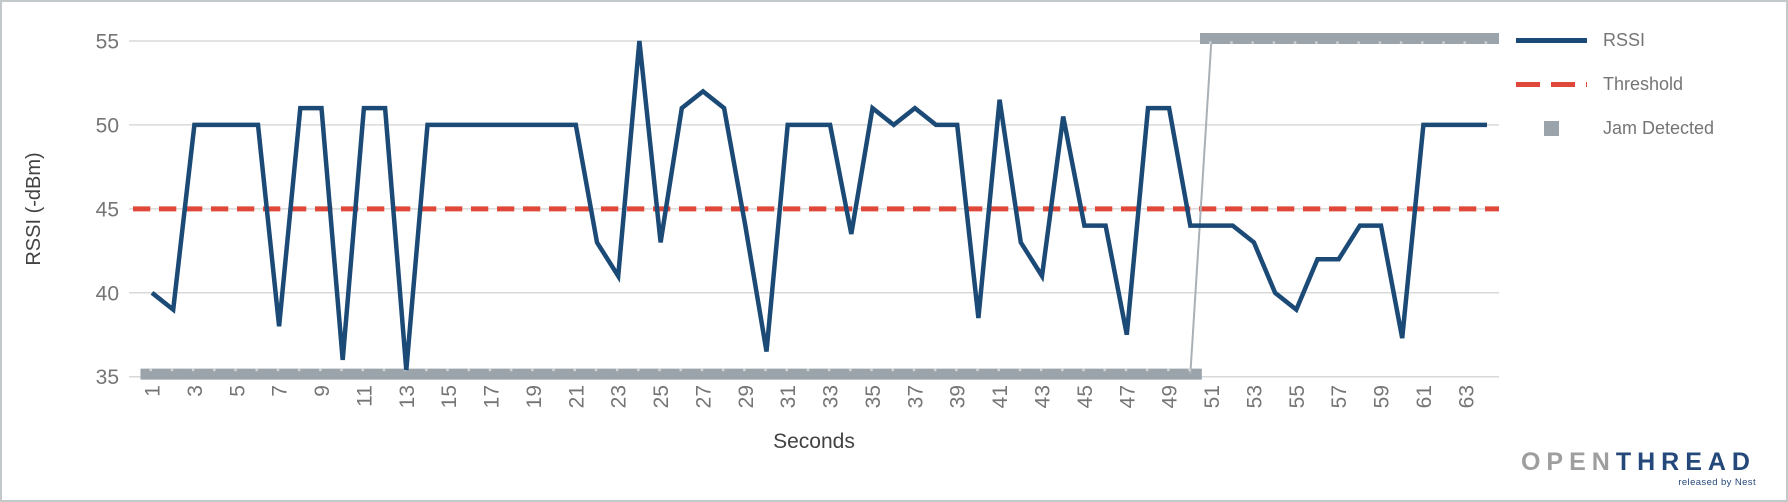  What do you see at coordinates (661, 396) in the screenshot?
I see `x-tick-label-25: 25` at bounding box center [661, 396].